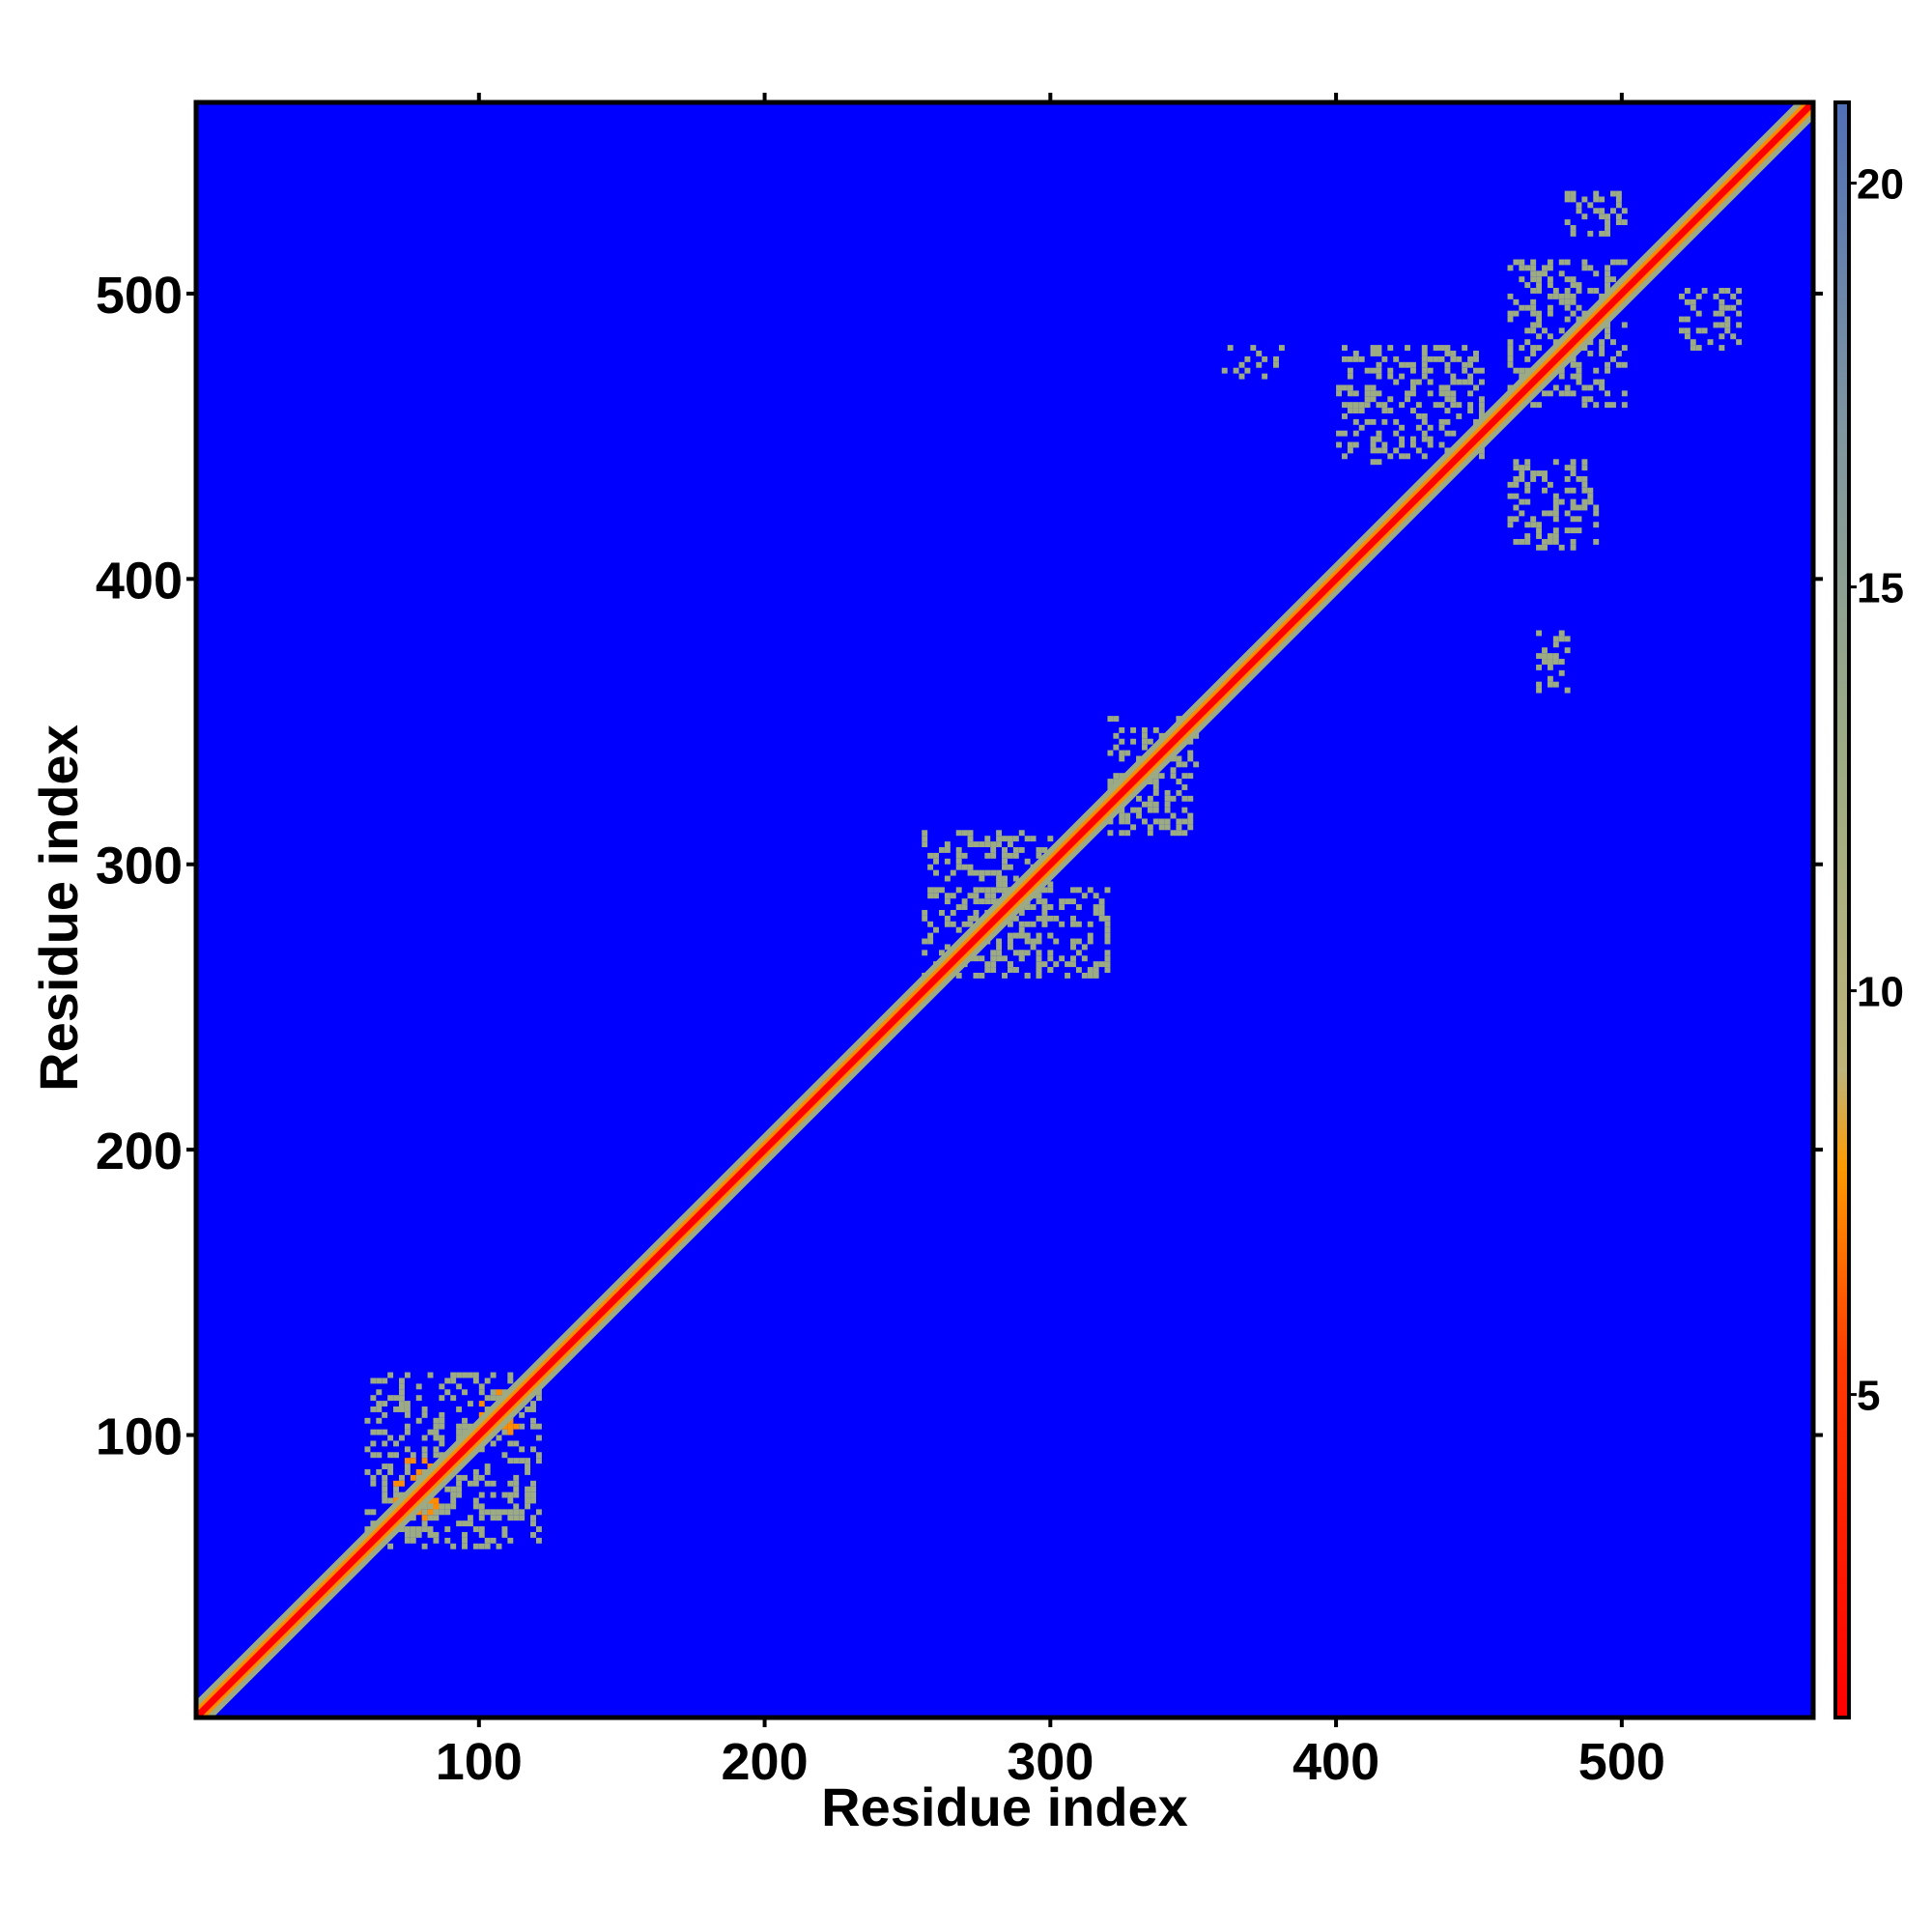 The image size is (1932, 1932). I want to click on x-tick-label: 300, so click(1050, 1762).